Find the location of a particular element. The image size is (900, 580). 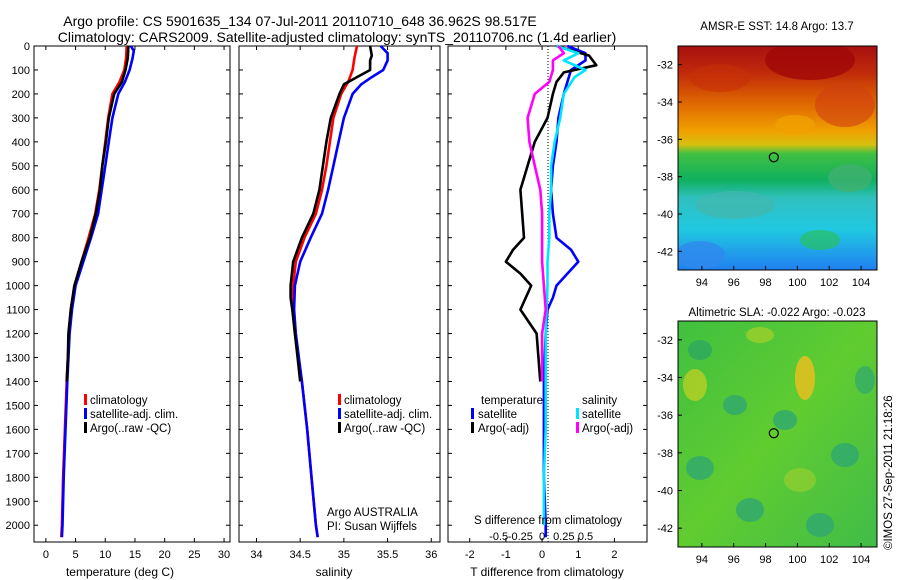

sst-heatmap is located at coordinates (777, 158).